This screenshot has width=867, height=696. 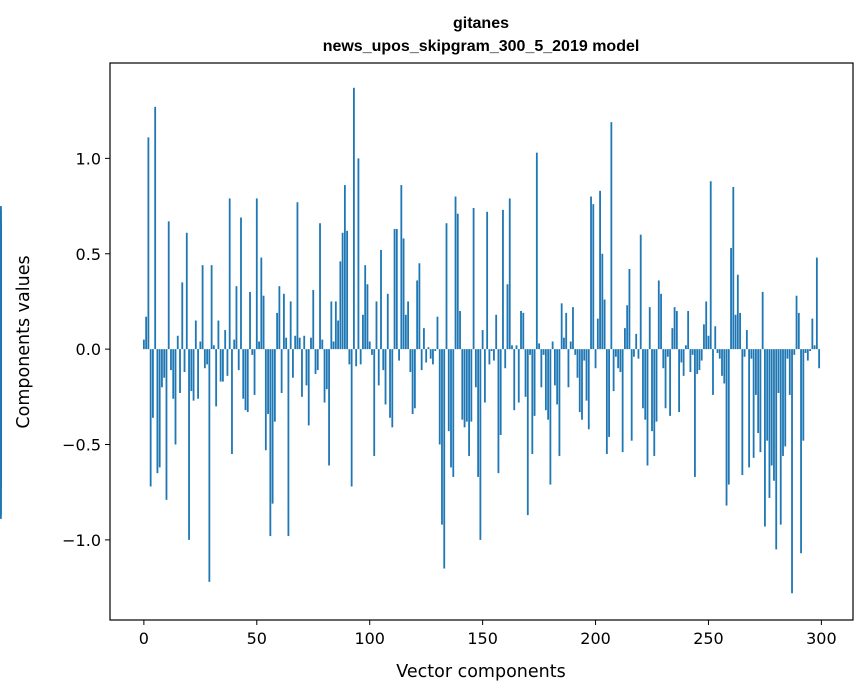 I want to click on y-tick-label: 0.5, so click(x=88, y=254).